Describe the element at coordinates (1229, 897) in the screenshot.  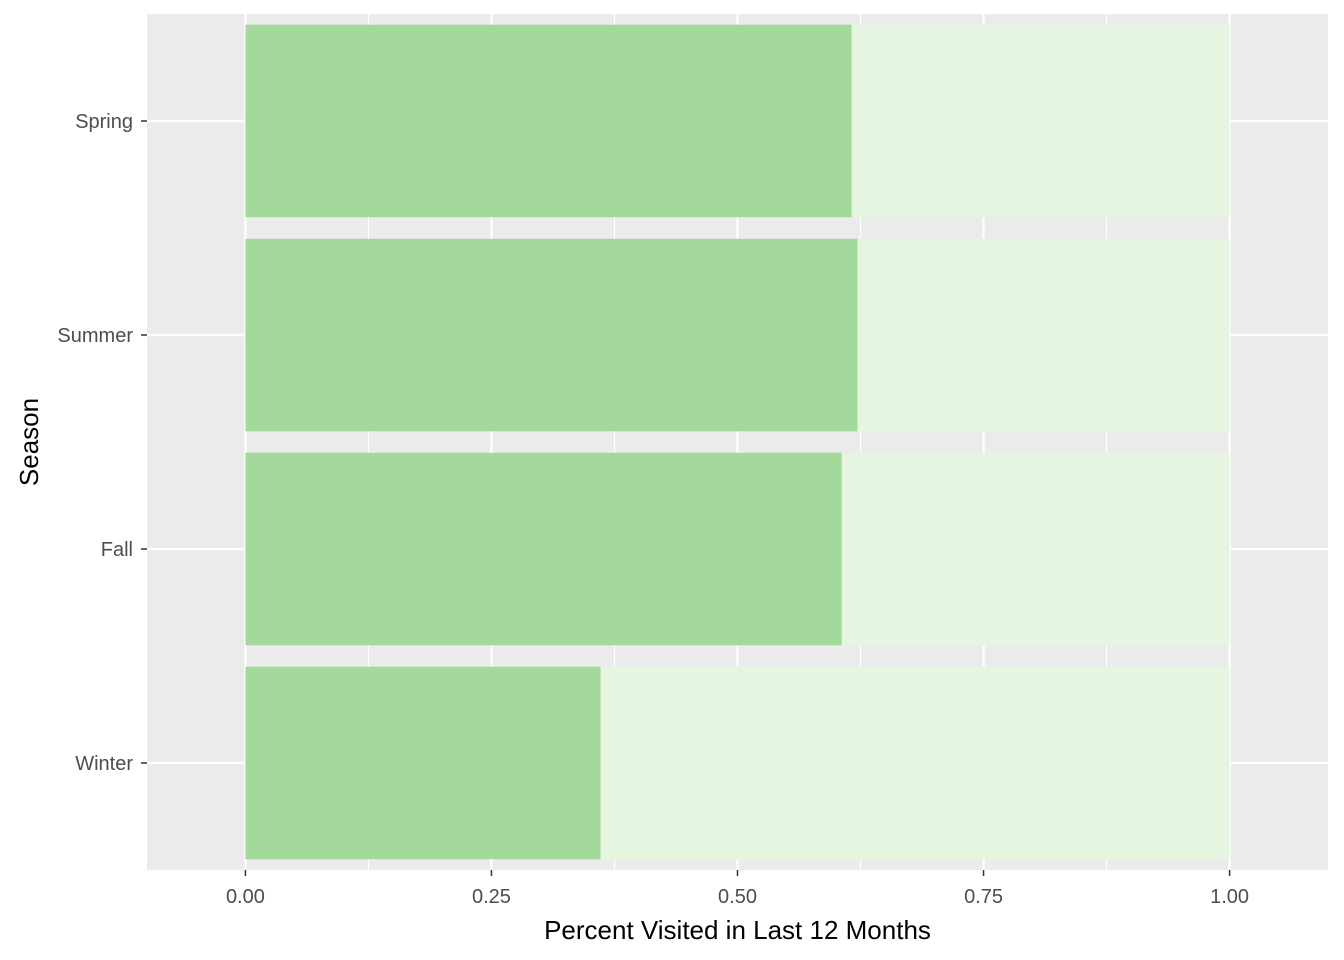
I see `x-tick-label: 1.00` at that location.